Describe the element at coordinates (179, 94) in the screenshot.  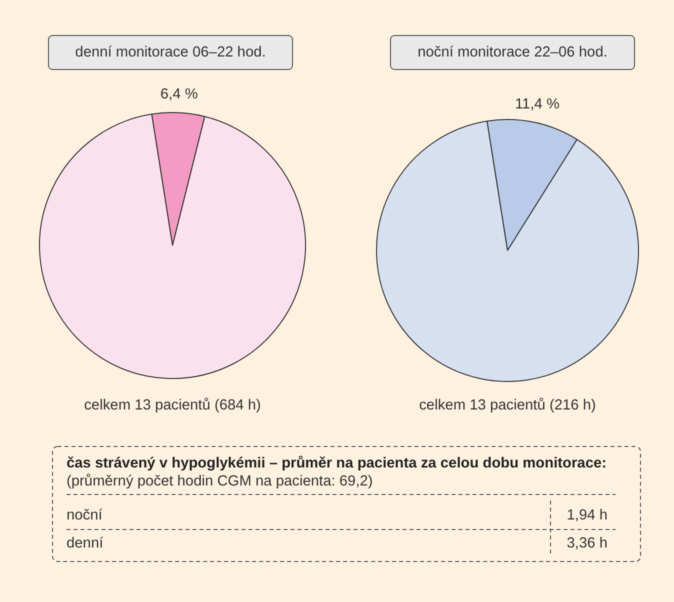
I see `data-label: 6,4 %` at that location.